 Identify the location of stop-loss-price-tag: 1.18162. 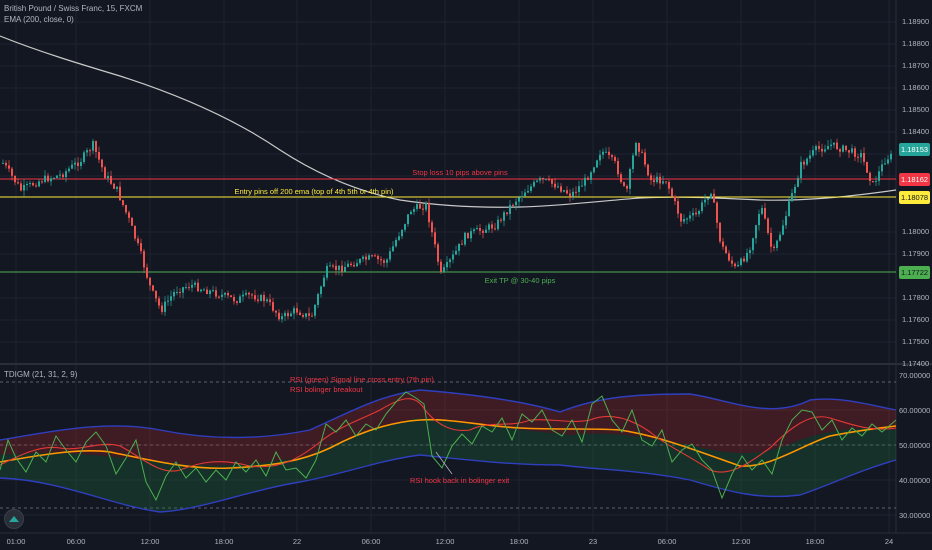
(914, 179).